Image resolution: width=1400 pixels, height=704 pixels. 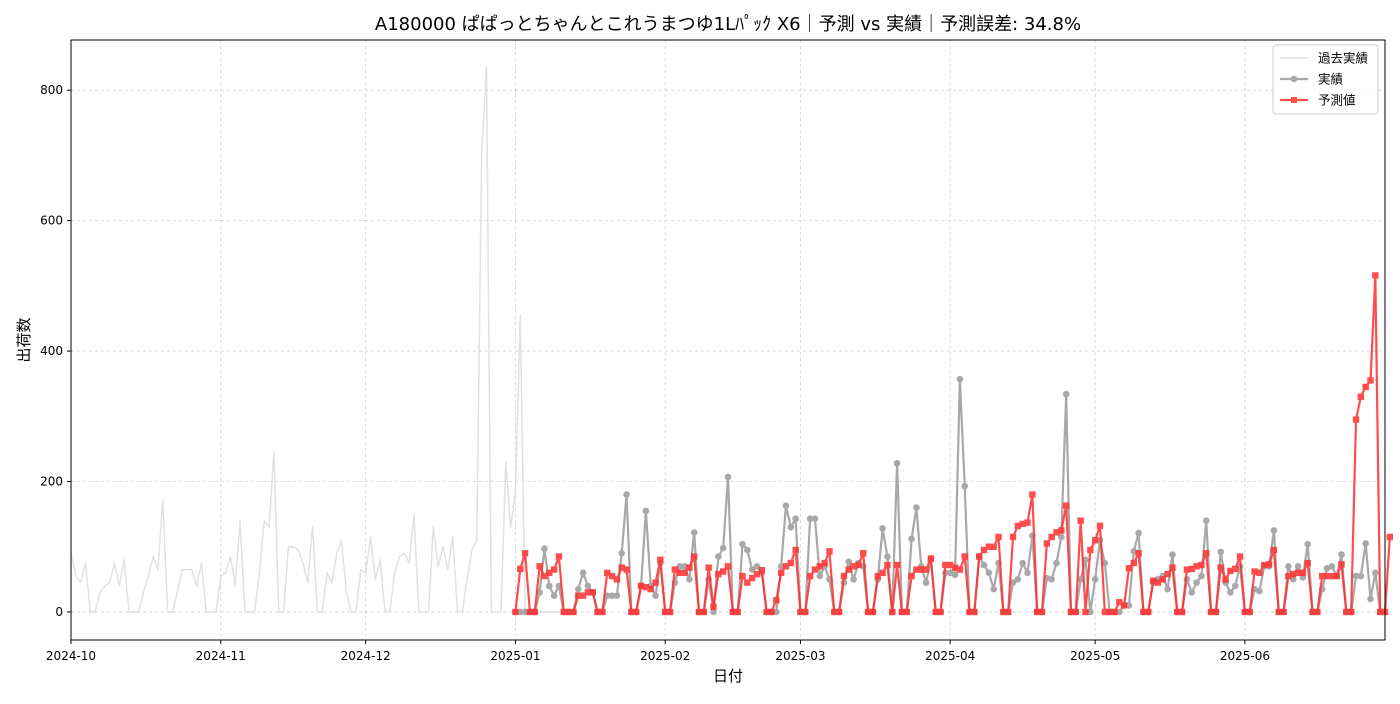 What do you see at coordinates (366, 656) in the screenshot?
I see `x-tick-label: 2024-12` at bounding box center [366, 656].